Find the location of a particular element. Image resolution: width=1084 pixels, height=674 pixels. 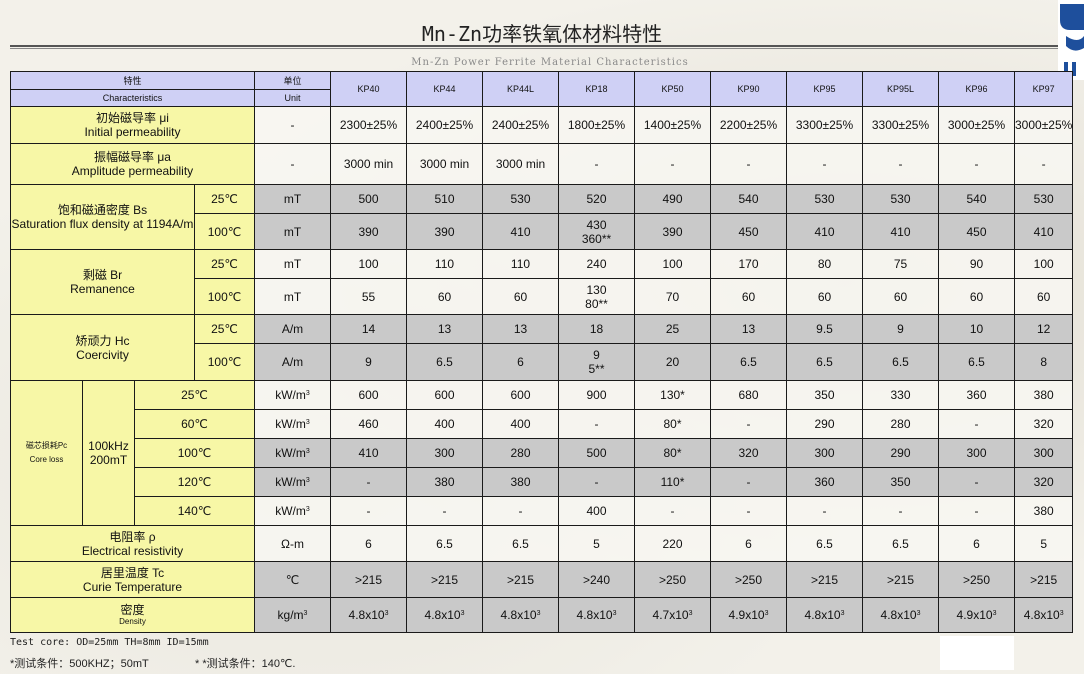

unit-cell: mT is located at coordinates (292, 199).